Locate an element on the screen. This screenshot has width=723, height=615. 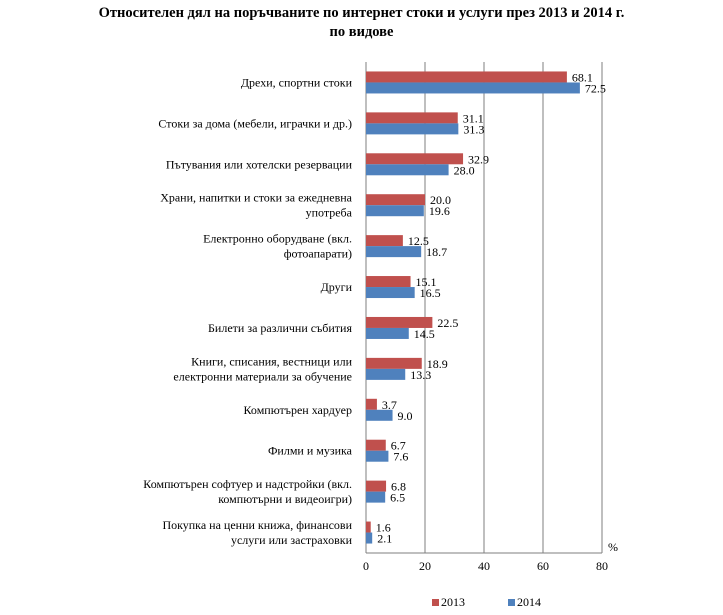
category-label: Компютърен хардуер is located at coordinates (298, 410).